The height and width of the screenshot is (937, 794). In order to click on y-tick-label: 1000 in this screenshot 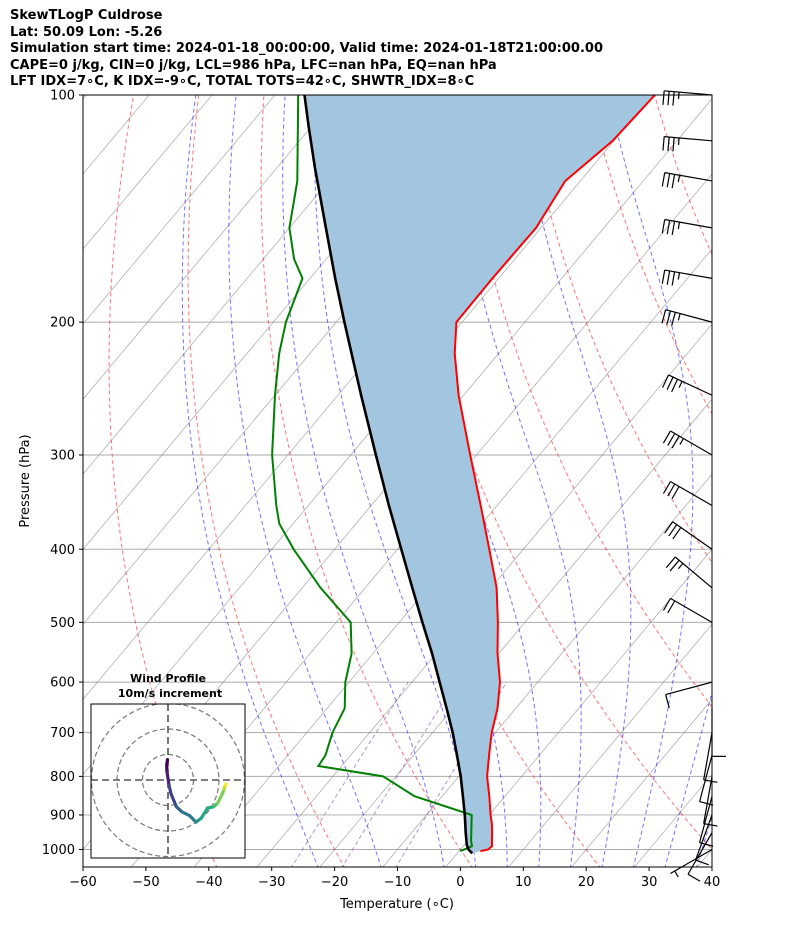, I will do `click(58, 850)`.